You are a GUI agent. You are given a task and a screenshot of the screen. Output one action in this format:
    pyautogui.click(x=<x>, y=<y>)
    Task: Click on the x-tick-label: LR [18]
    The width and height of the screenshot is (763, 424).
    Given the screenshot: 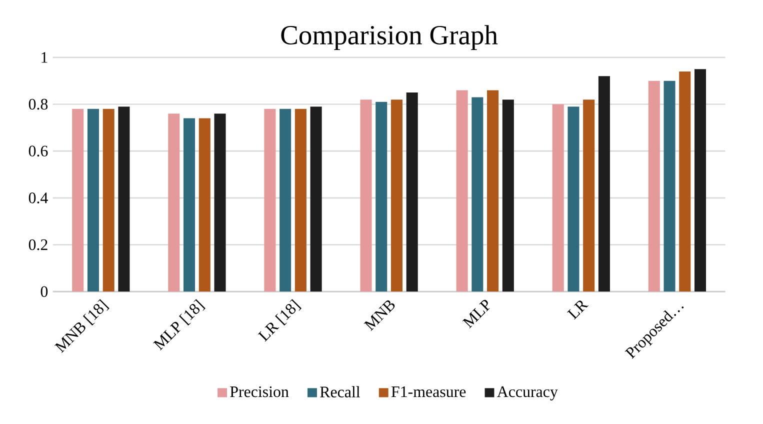 What is the action you would take?
    pyautogui.click(x=280, y=320)
    